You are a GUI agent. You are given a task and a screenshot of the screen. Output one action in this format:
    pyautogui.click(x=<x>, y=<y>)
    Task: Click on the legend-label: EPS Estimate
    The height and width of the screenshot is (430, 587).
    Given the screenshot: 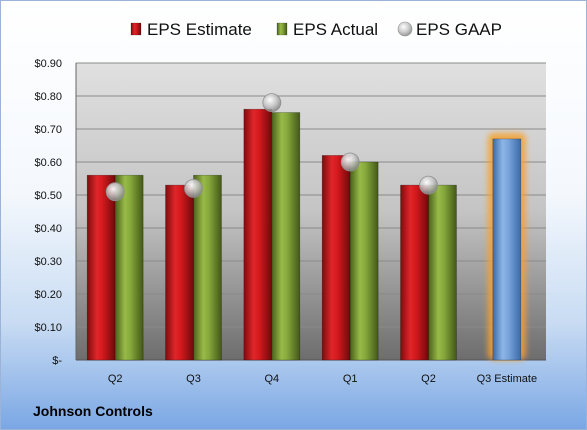 What is the action you would take?
    pyautogui.click(x=199, y=29)
    